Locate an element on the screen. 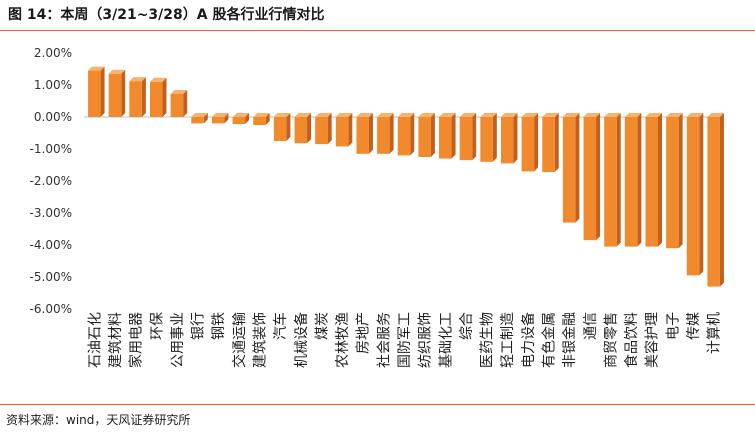 The height and width of the screenshot is (434, 755). x-tick-label: 钢铁 is located at coordinates (219, 326).